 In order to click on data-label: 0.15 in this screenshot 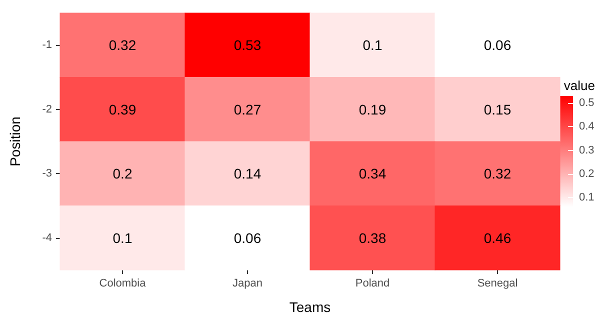, I will do `click(498, 109)`.